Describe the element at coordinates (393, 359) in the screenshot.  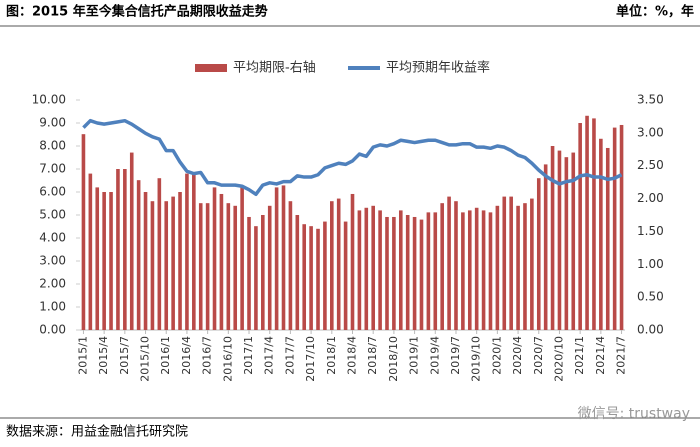
I see `x-tick-label: 2018/10` at that location.